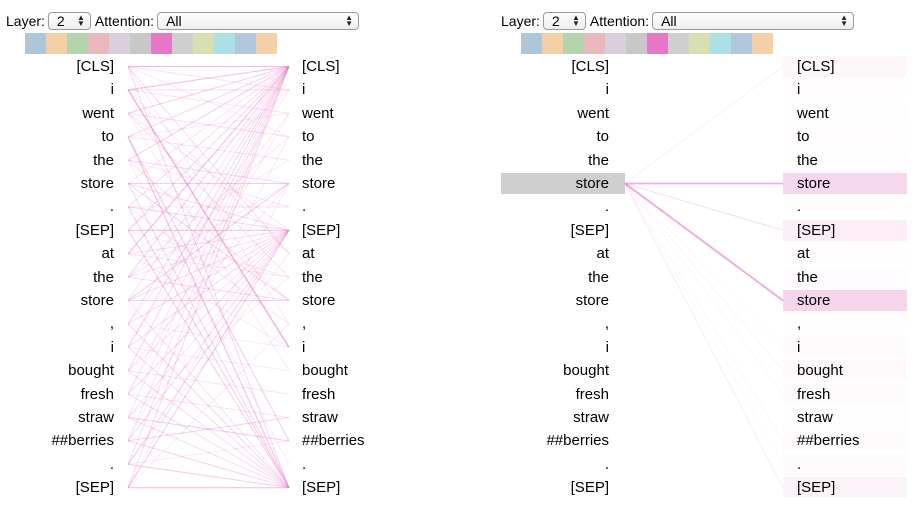 The width and height of the screenshot is (924, 516). I want to click on source-token: at, so click(107, 254).